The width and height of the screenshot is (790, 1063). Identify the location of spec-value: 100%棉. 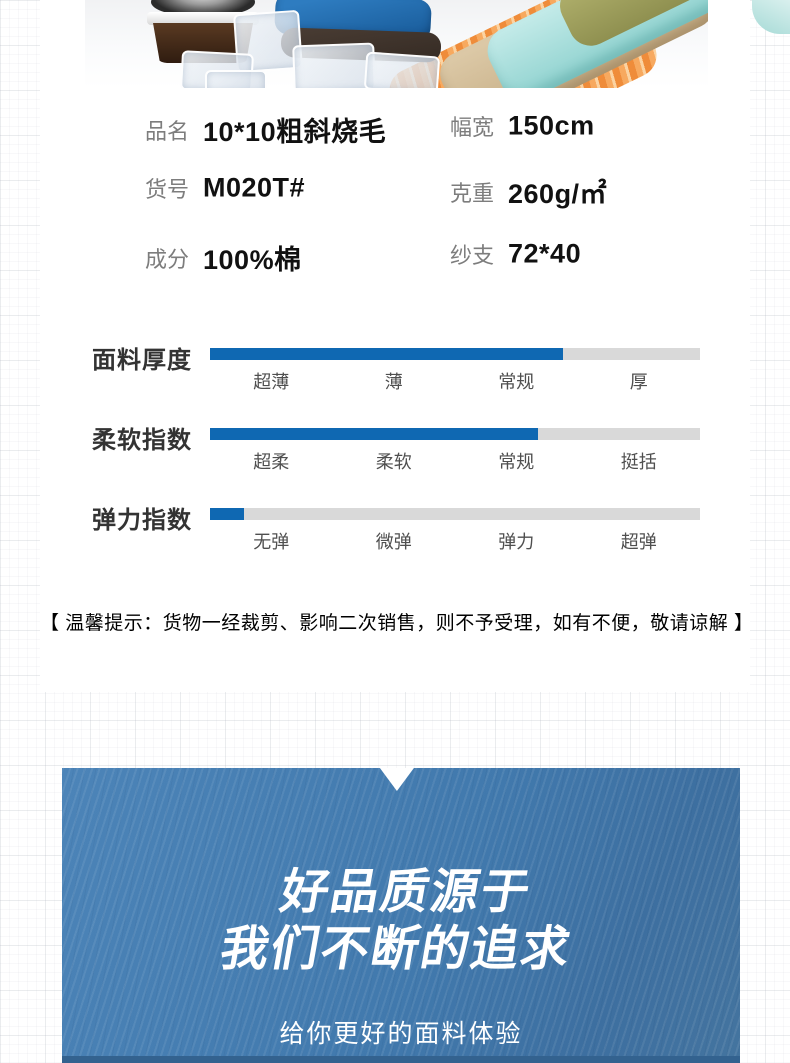
(252, 260).